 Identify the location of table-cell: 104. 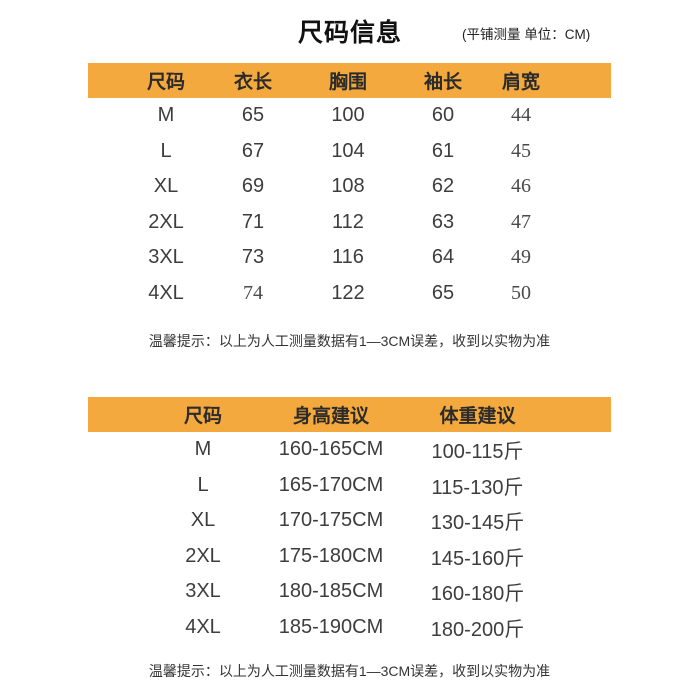
(348, 150).